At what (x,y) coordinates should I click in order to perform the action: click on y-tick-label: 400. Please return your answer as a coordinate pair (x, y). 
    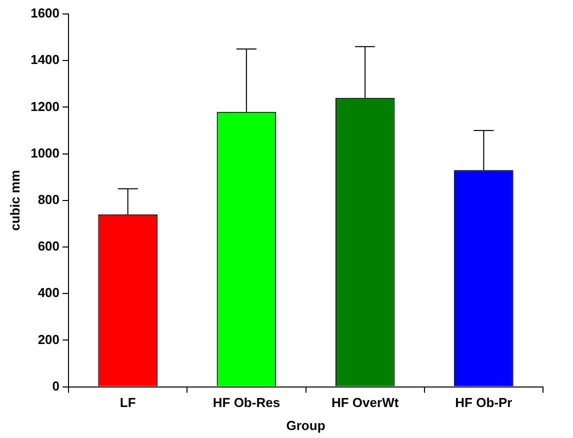
    Looking at the image, I should click on (49, 292).